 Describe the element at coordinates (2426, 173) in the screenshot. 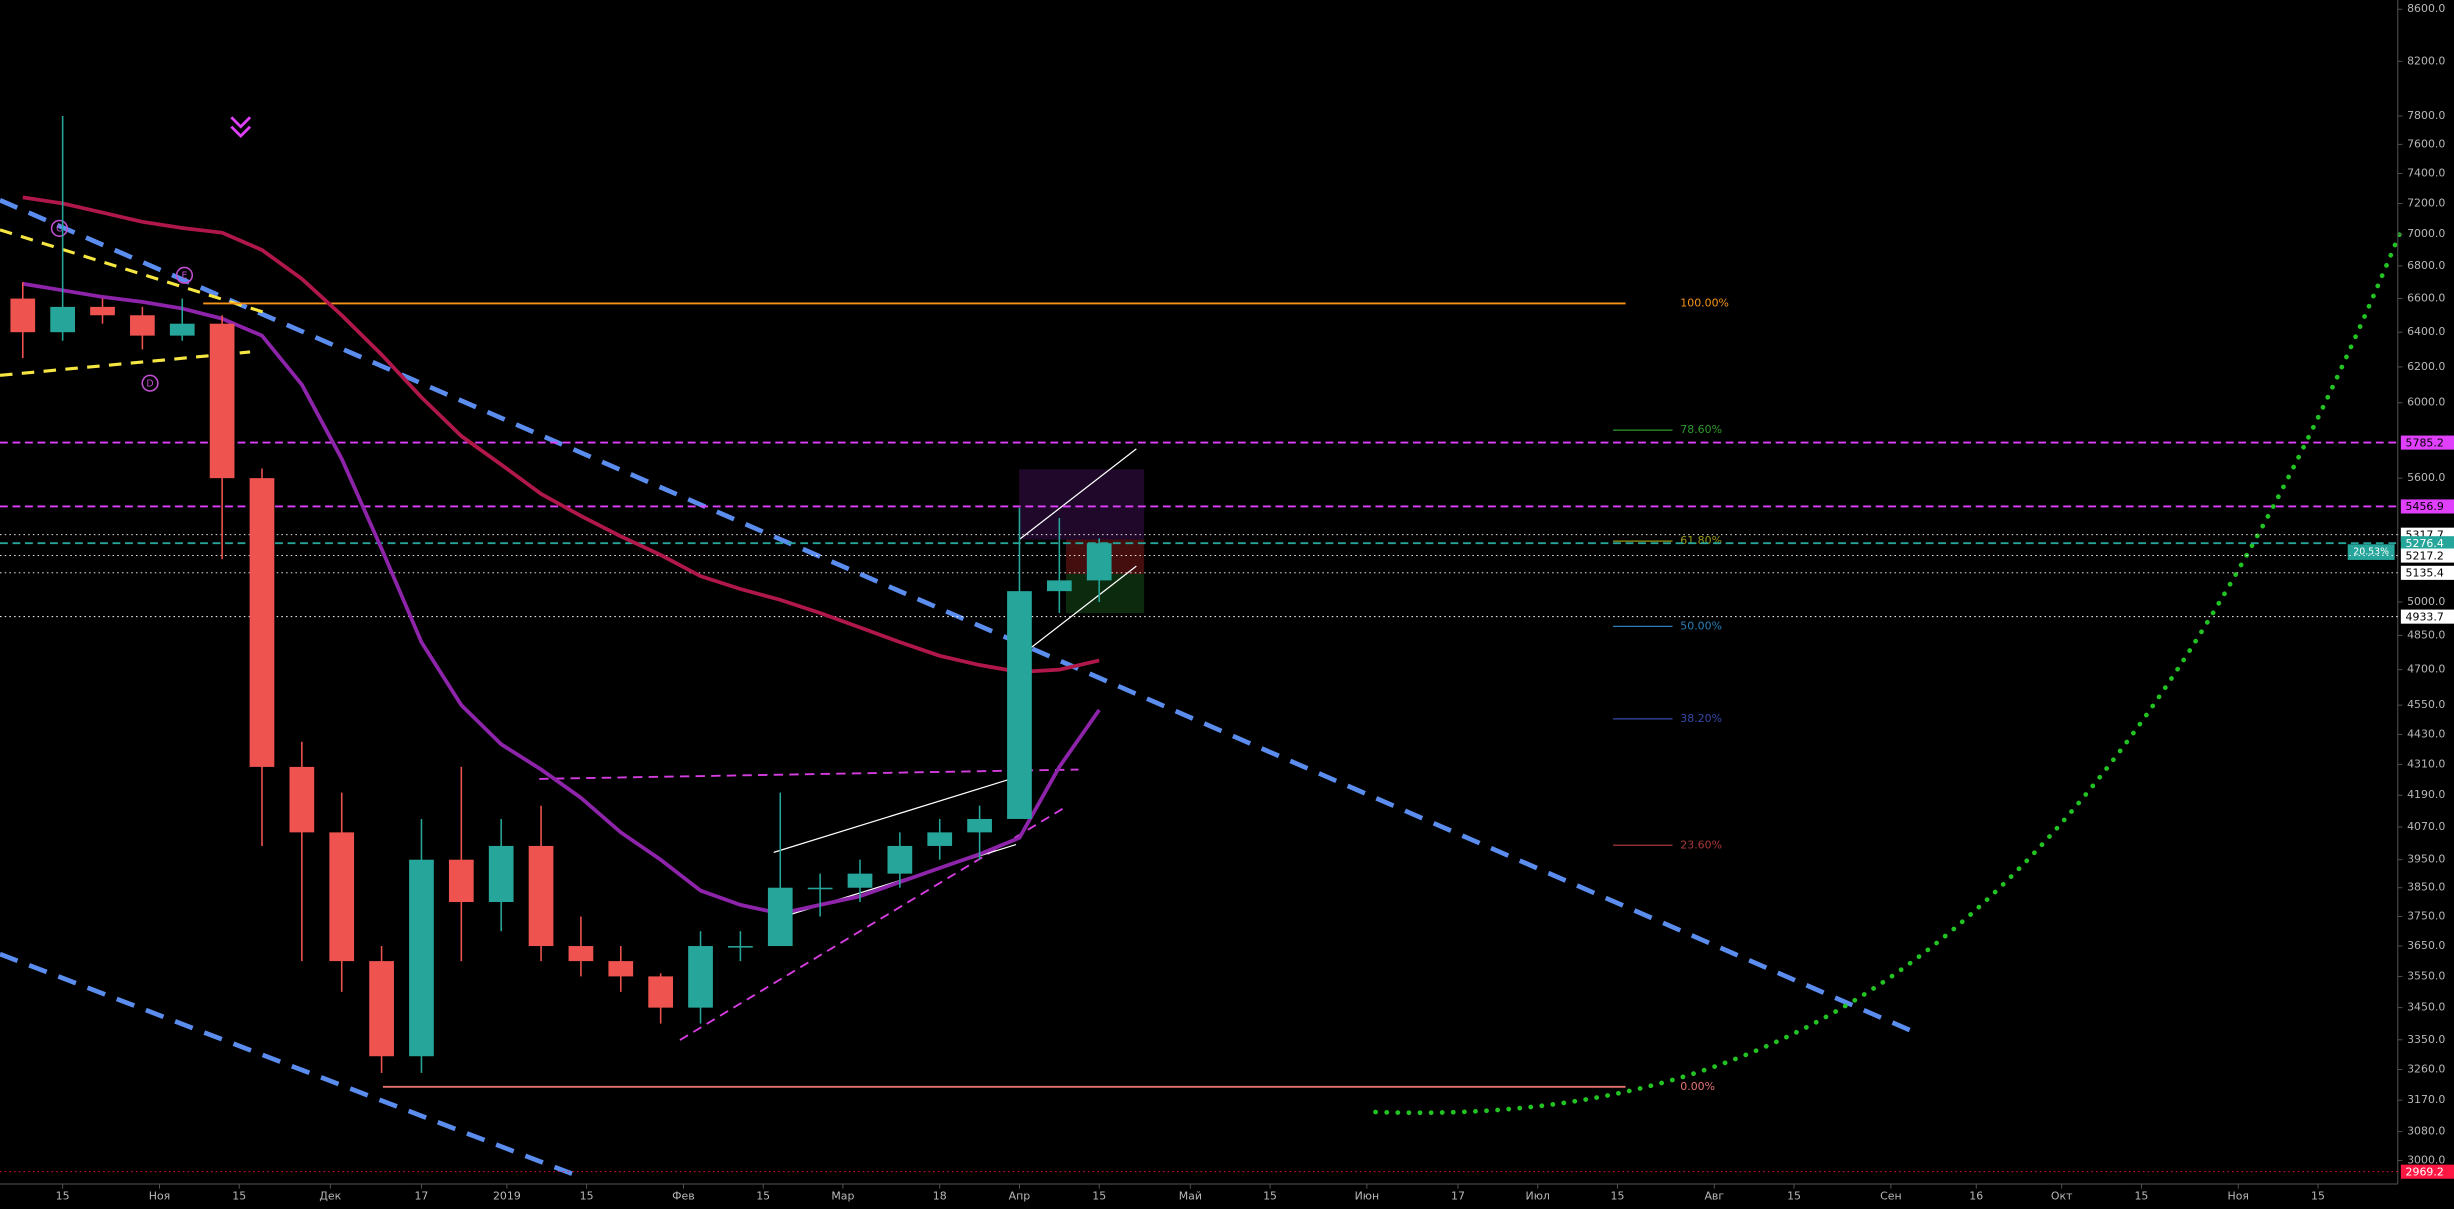

I see `y-tick-label: 7400.0` at that location.